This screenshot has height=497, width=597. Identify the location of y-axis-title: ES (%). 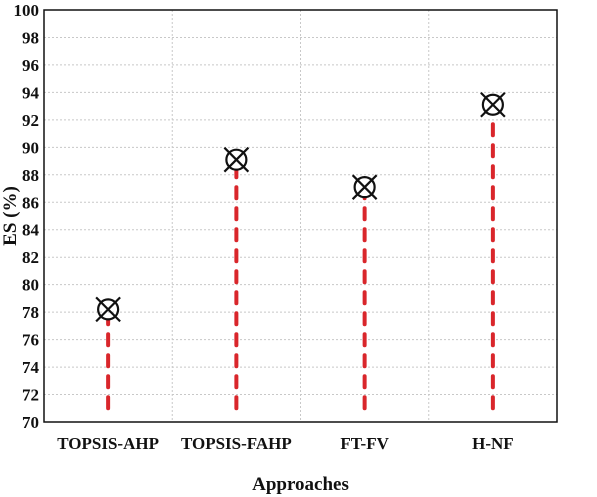
(10, 216).